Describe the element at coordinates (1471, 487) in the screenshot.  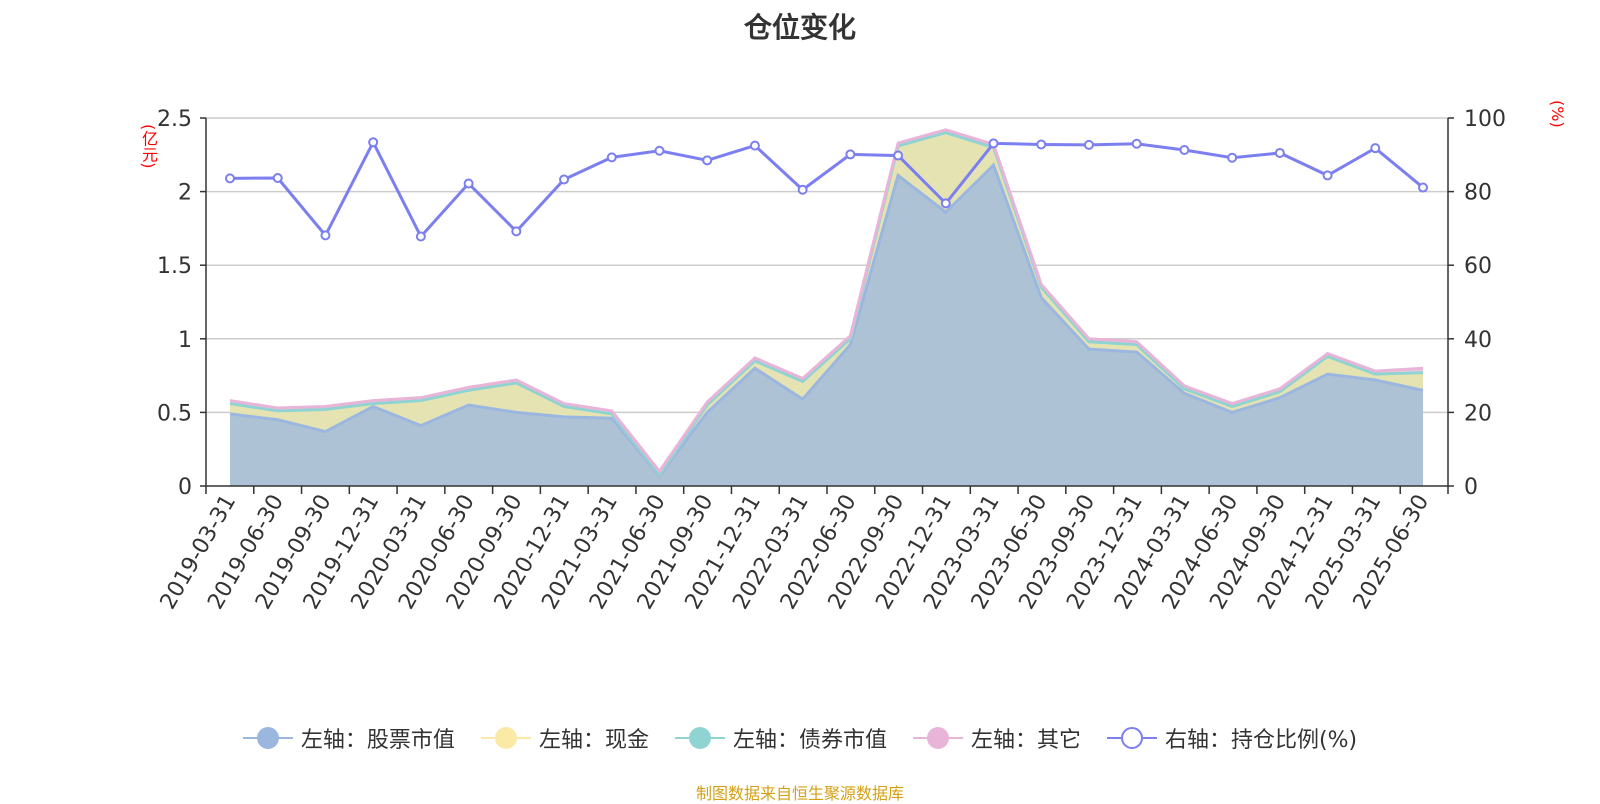
I see `right-axis-tick-label: 0` at that location.